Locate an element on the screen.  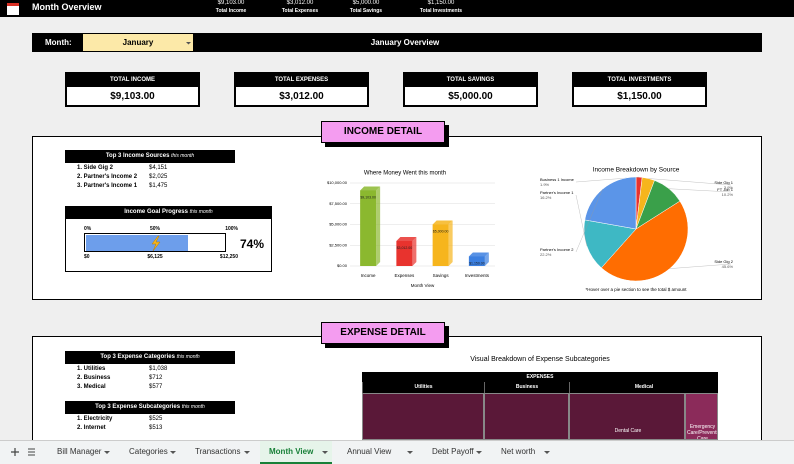
tab-bar is located at coordinates (397, 452).